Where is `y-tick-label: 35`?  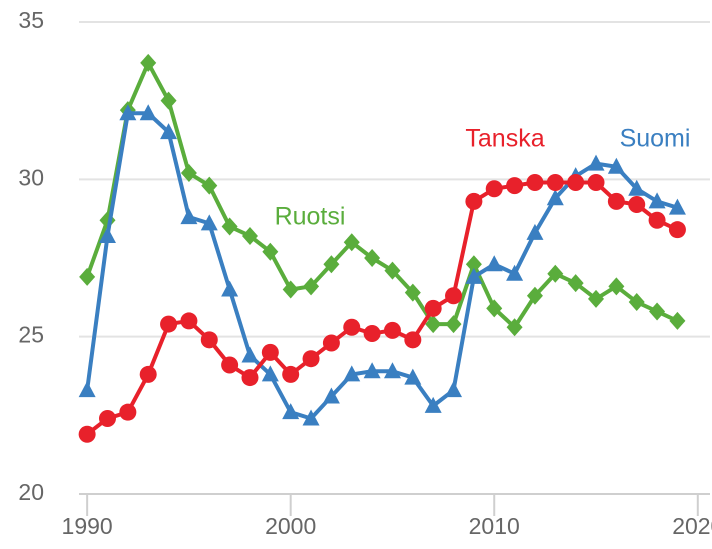
y-tick-label: 35 is located at coordinates (31, 20).